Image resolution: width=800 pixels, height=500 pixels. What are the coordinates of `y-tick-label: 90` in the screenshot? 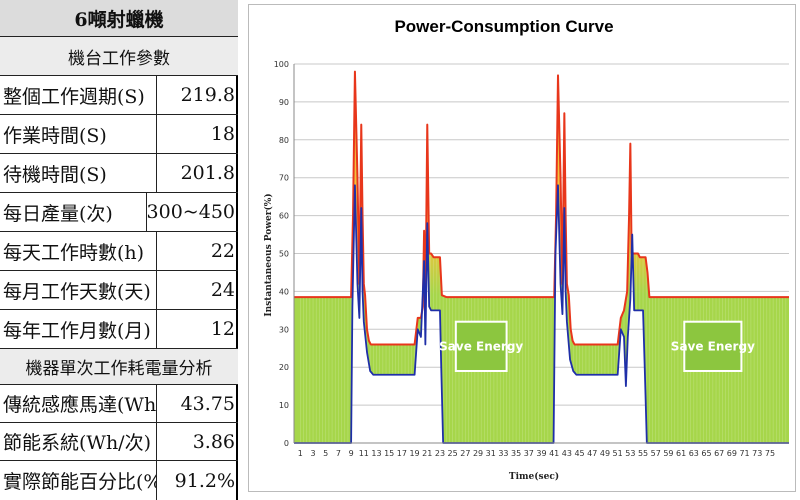 It's located at (284, 102).